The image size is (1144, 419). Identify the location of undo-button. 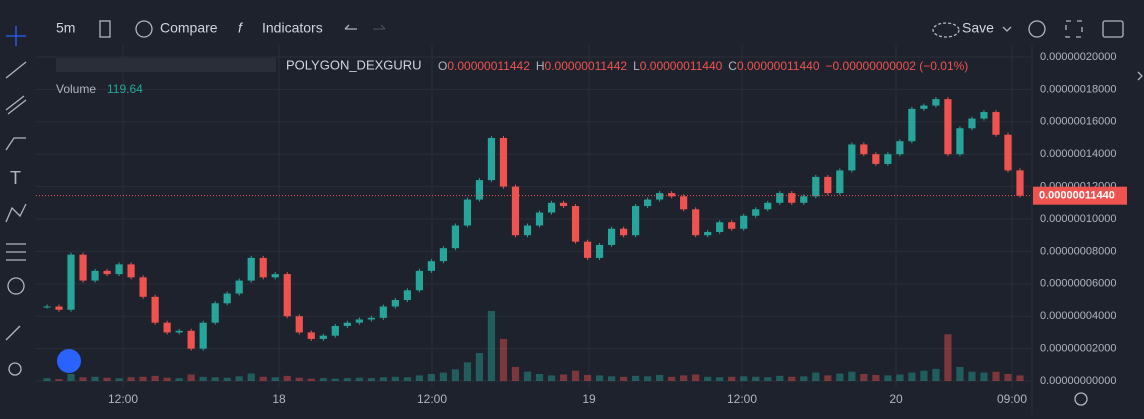
(350, 27).